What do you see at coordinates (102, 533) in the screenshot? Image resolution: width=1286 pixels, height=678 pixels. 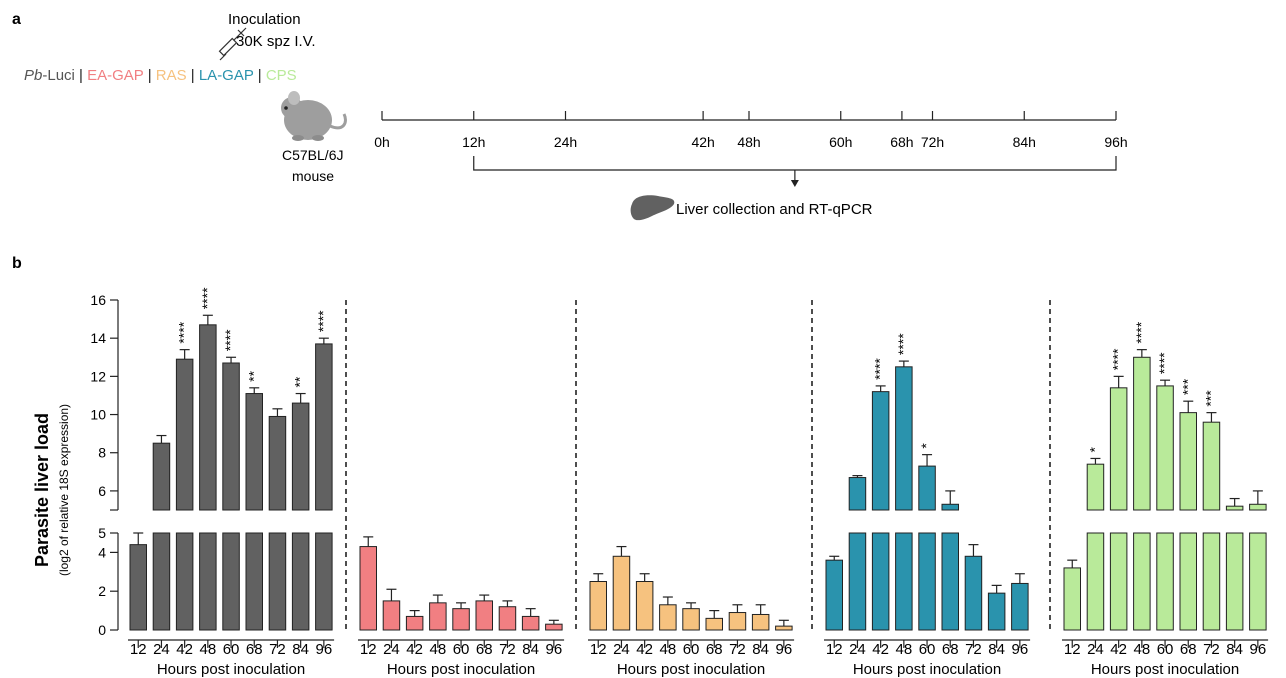 I see `y-tick-label: 5` at bounding box center [102, 533].